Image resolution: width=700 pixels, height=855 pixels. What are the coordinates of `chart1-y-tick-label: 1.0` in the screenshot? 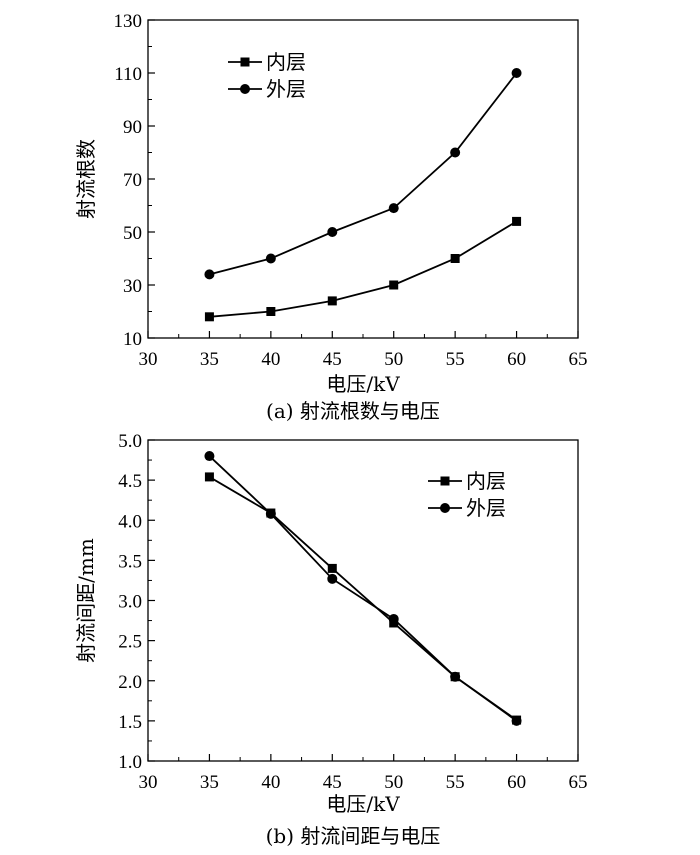 It's located at (130, 762).